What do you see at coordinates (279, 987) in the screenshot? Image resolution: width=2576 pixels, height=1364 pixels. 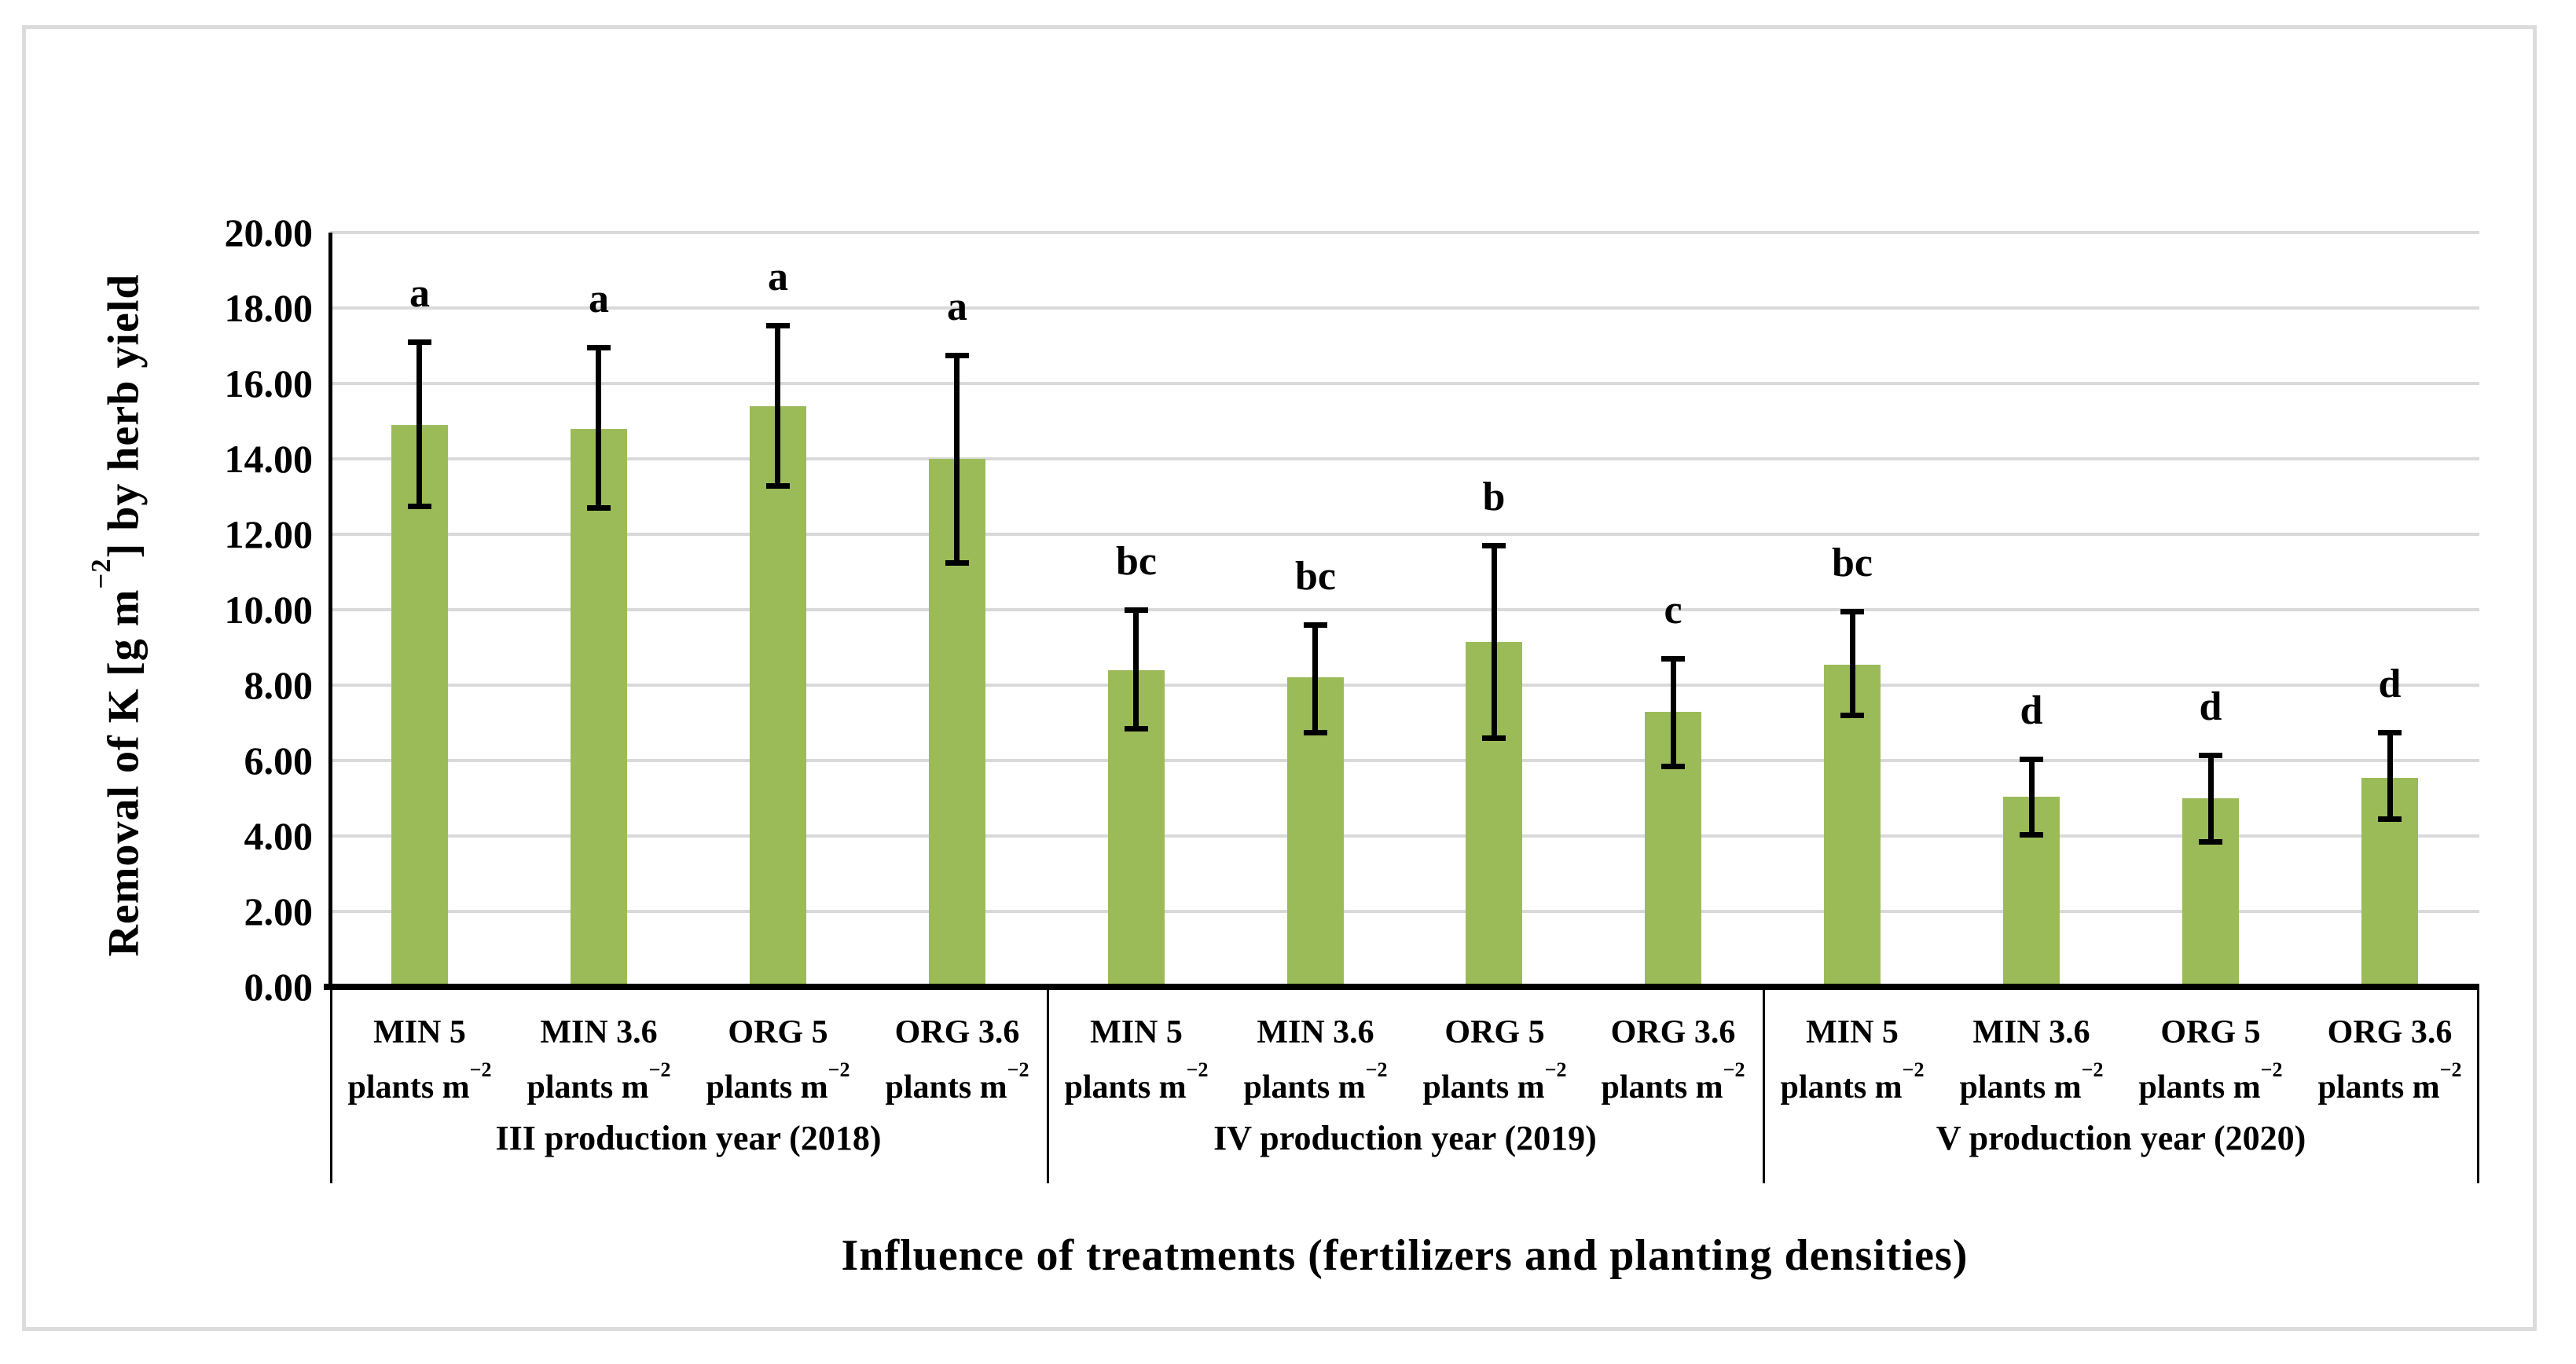 I see `y-tick-label: 0.00` at bounding box center [279, 987].